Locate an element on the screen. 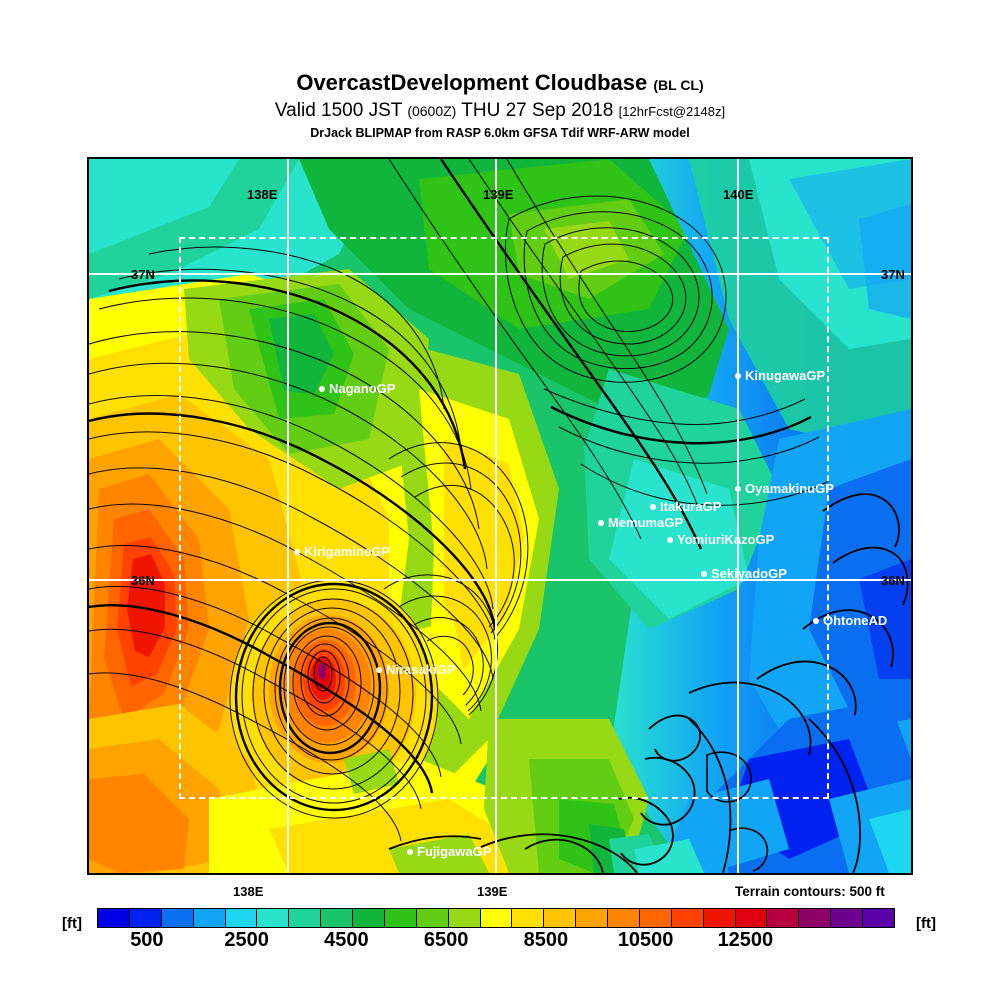 The image size is (1000, 1000). colorbar-unit-right: [ft] is located at coordinates (926, 923).